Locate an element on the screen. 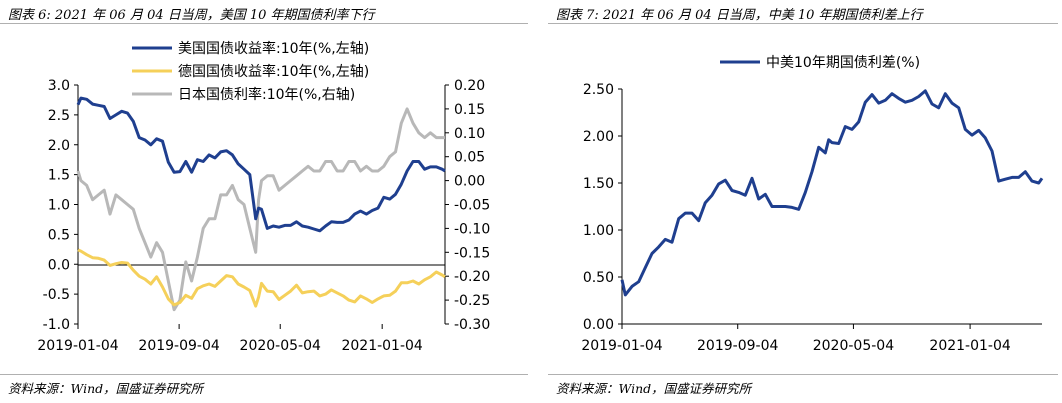 The image size is (1062, 403). y2-tick-label: -0.30 is located at coordinates (472, 325).